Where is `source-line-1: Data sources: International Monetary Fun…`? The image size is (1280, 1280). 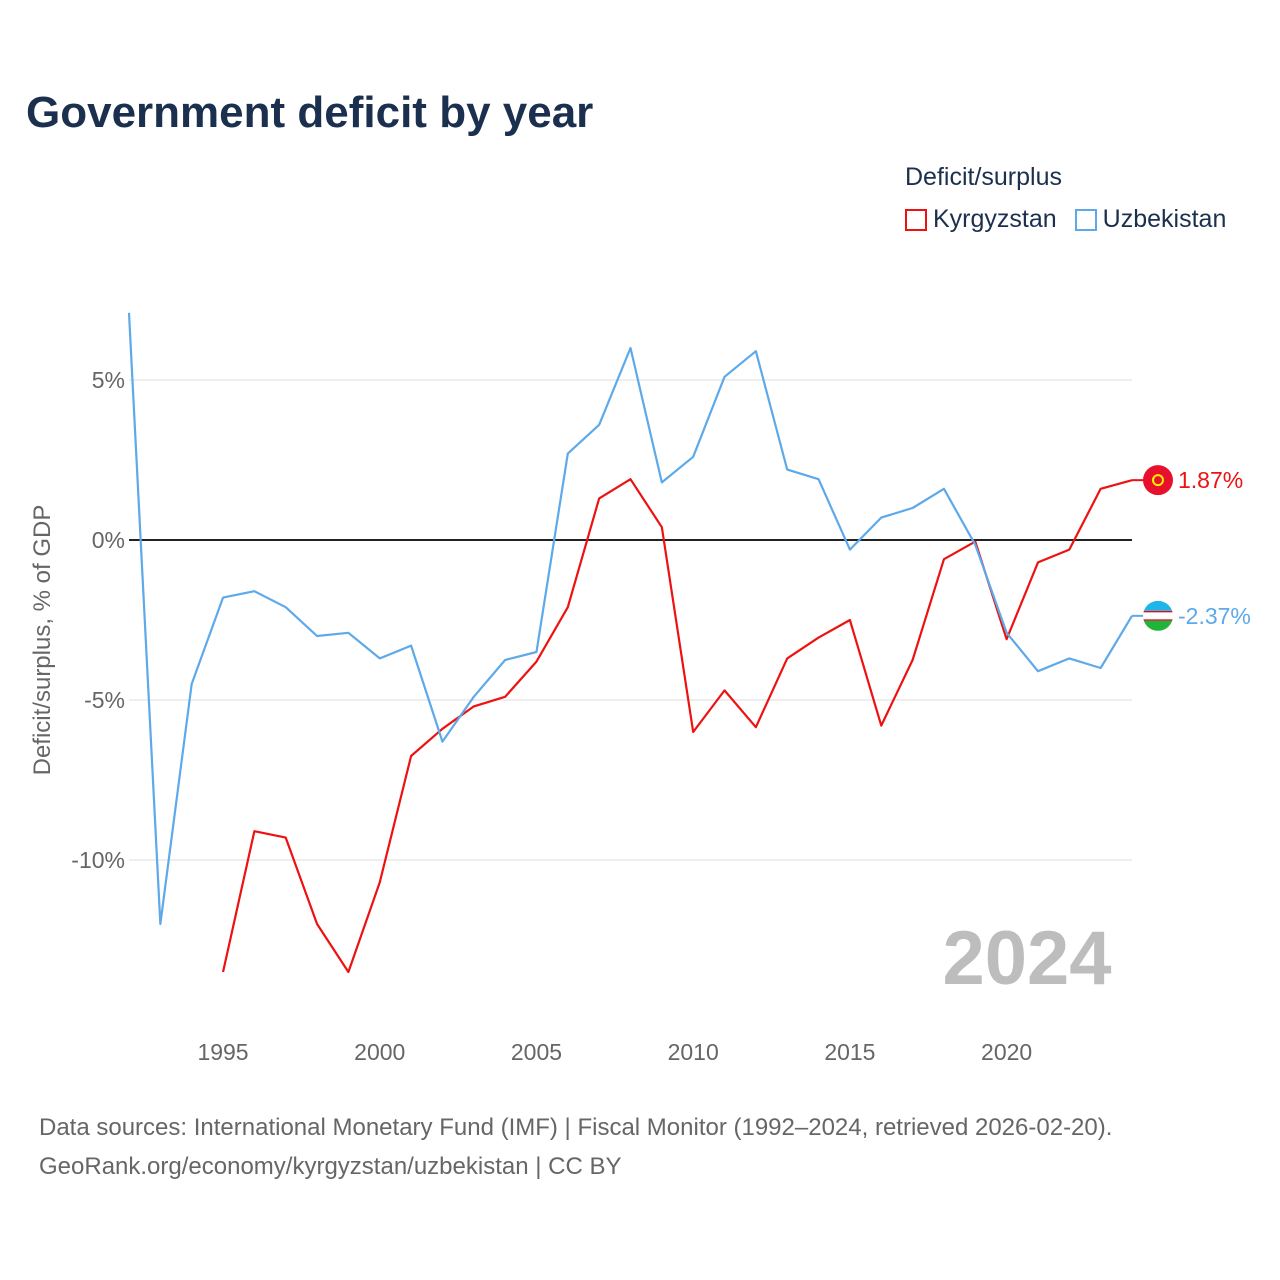 source-line-1: Data sources: International Monetary Fun… is located at coordinates (576, 1127).